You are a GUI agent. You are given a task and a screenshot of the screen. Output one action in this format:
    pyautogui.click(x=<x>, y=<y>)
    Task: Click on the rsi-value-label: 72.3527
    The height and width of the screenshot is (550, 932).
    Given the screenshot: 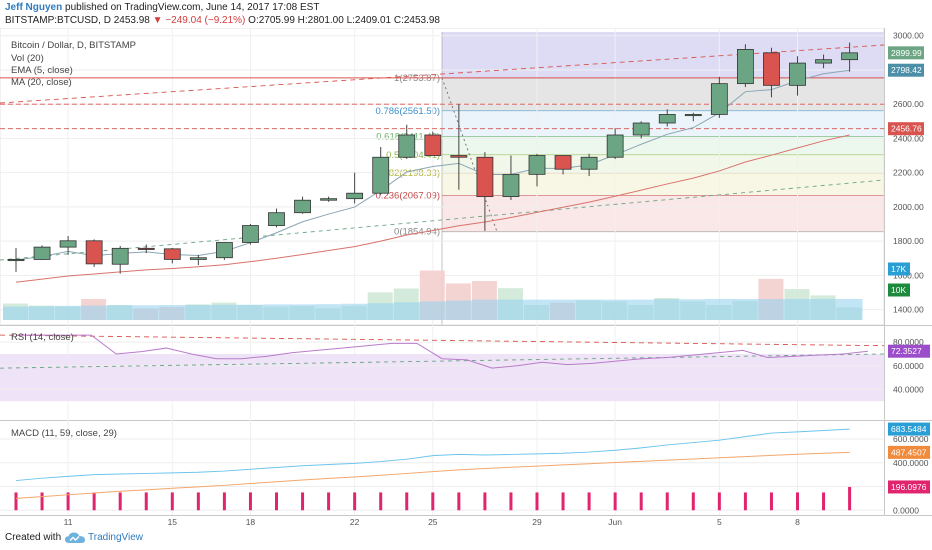 What is the action you would take?
    pyautogui.click(x=906, y=351)
    